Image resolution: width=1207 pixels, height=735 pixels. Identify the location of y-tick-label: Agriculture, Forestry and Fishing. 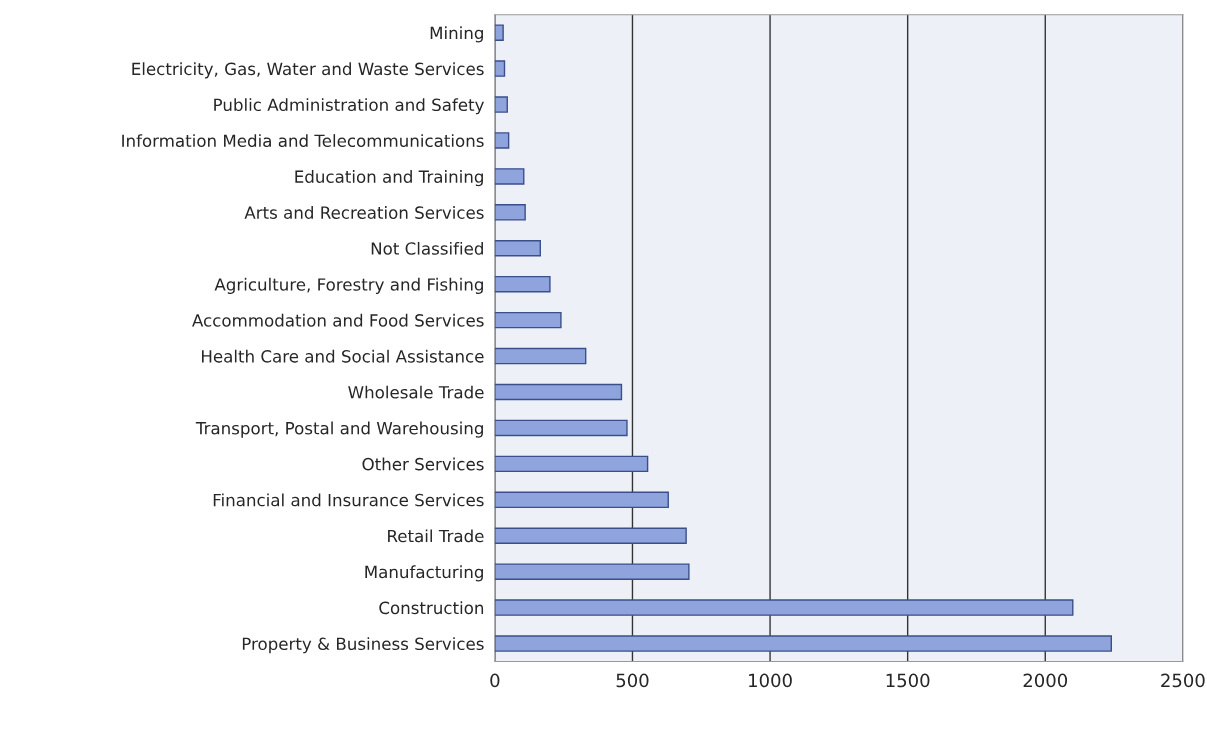
(348, 285).